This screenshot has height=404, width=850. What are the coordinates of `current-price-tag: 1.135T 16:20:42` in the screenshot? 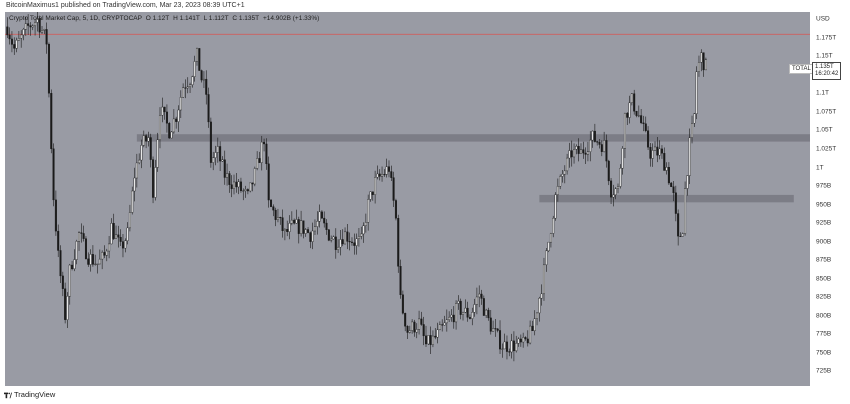 It's located at (827, 71).